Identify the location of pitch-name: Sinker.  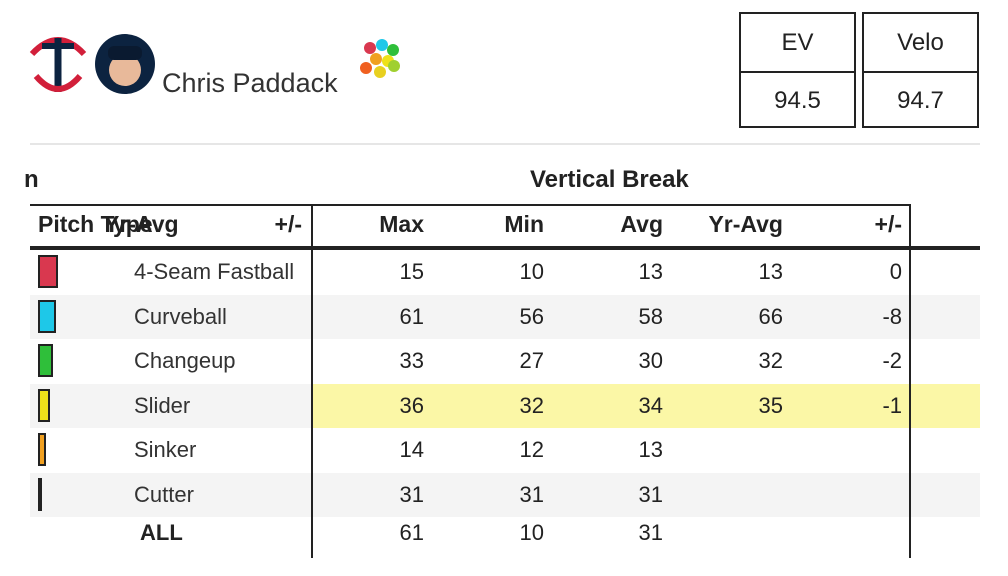
(165, 449).